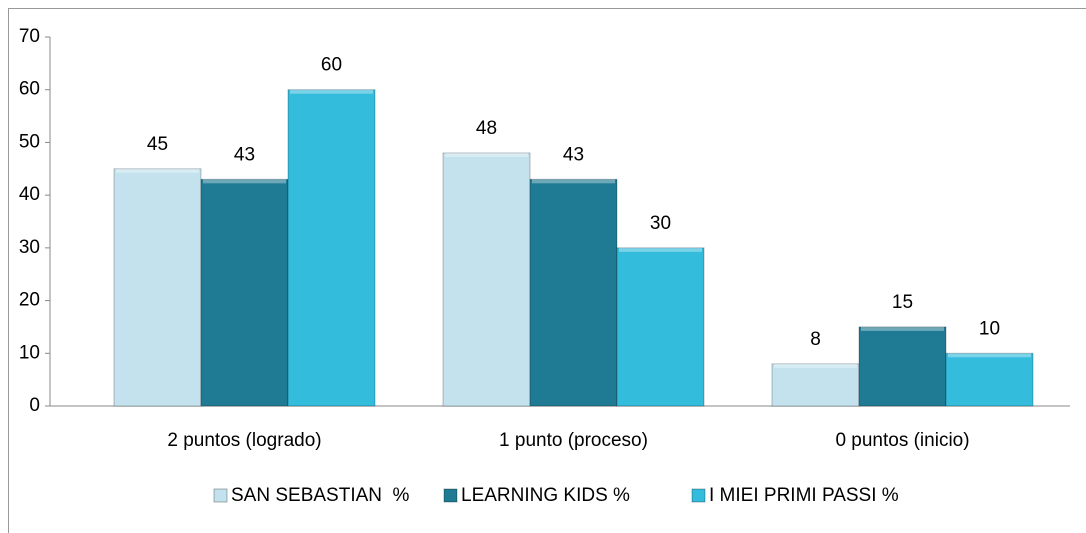 This screenshot has height=533, width=1086. Describe the element at coordinates (804, 495) in the screenshot. I see `legend-label: I MIEI PRIMI PASSI %` at that location.